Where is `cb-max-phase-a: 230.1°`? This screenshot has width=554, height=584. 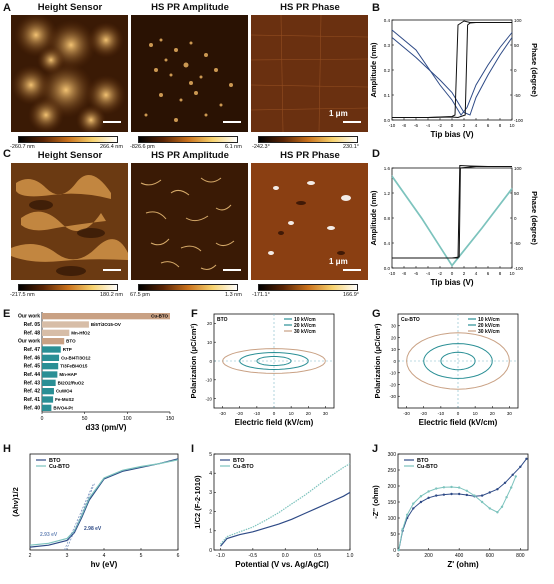
cb-max-phase-a: 230.1° is located at coordinates (351, 147).